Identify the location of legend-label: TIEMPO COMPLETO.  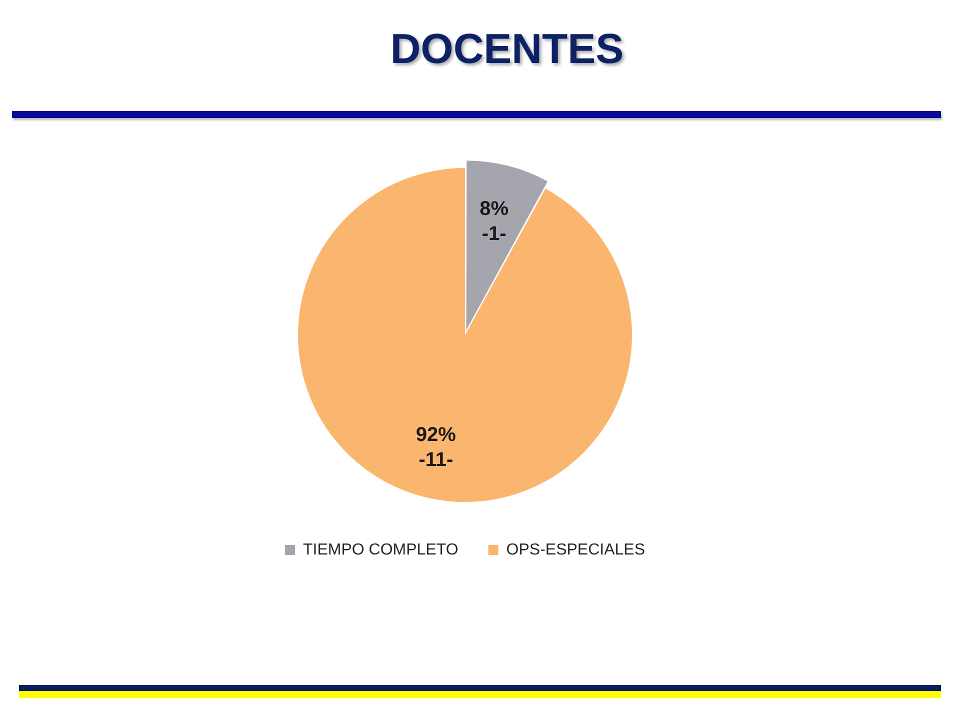
(380, 549).